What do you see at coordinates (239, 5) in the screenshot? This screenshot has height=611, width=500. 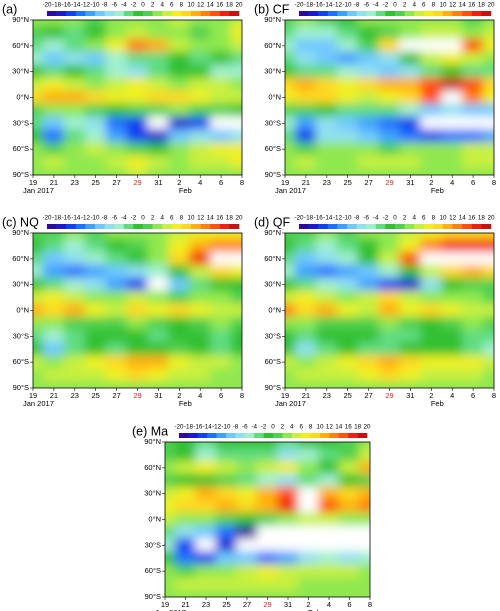 I see `colorbar-label: 20` at bounding box center [239, 5].